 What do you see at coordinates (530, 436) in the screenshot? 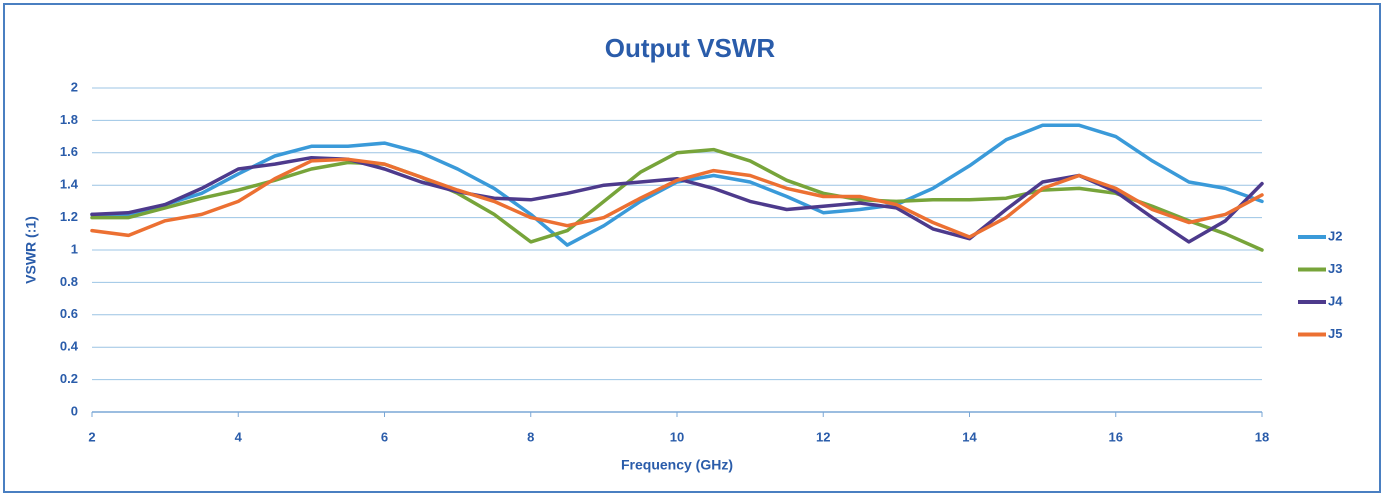
I see `x-tick-label: 8` at bounding box center [530, 436].